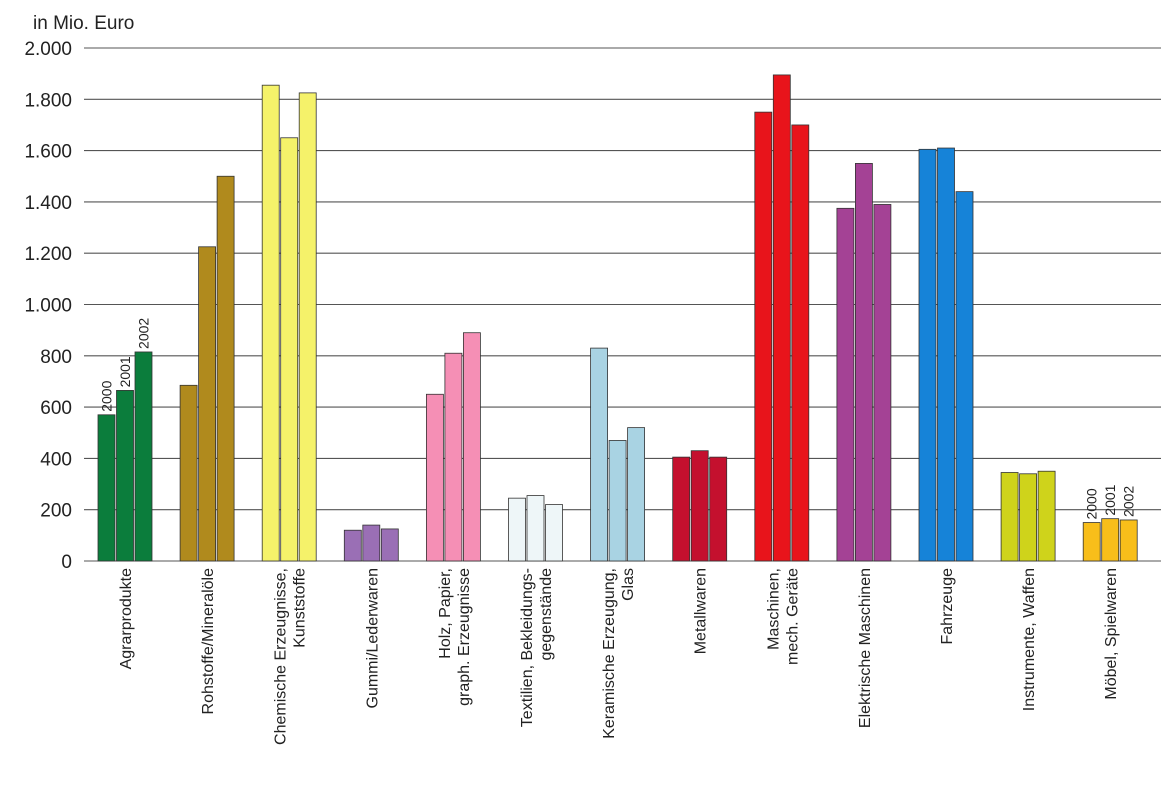  What do you see at coordinates (48, 203) in the screenshot?
I see `y-tick-label: 1.400` at bounding box center [48, 203].